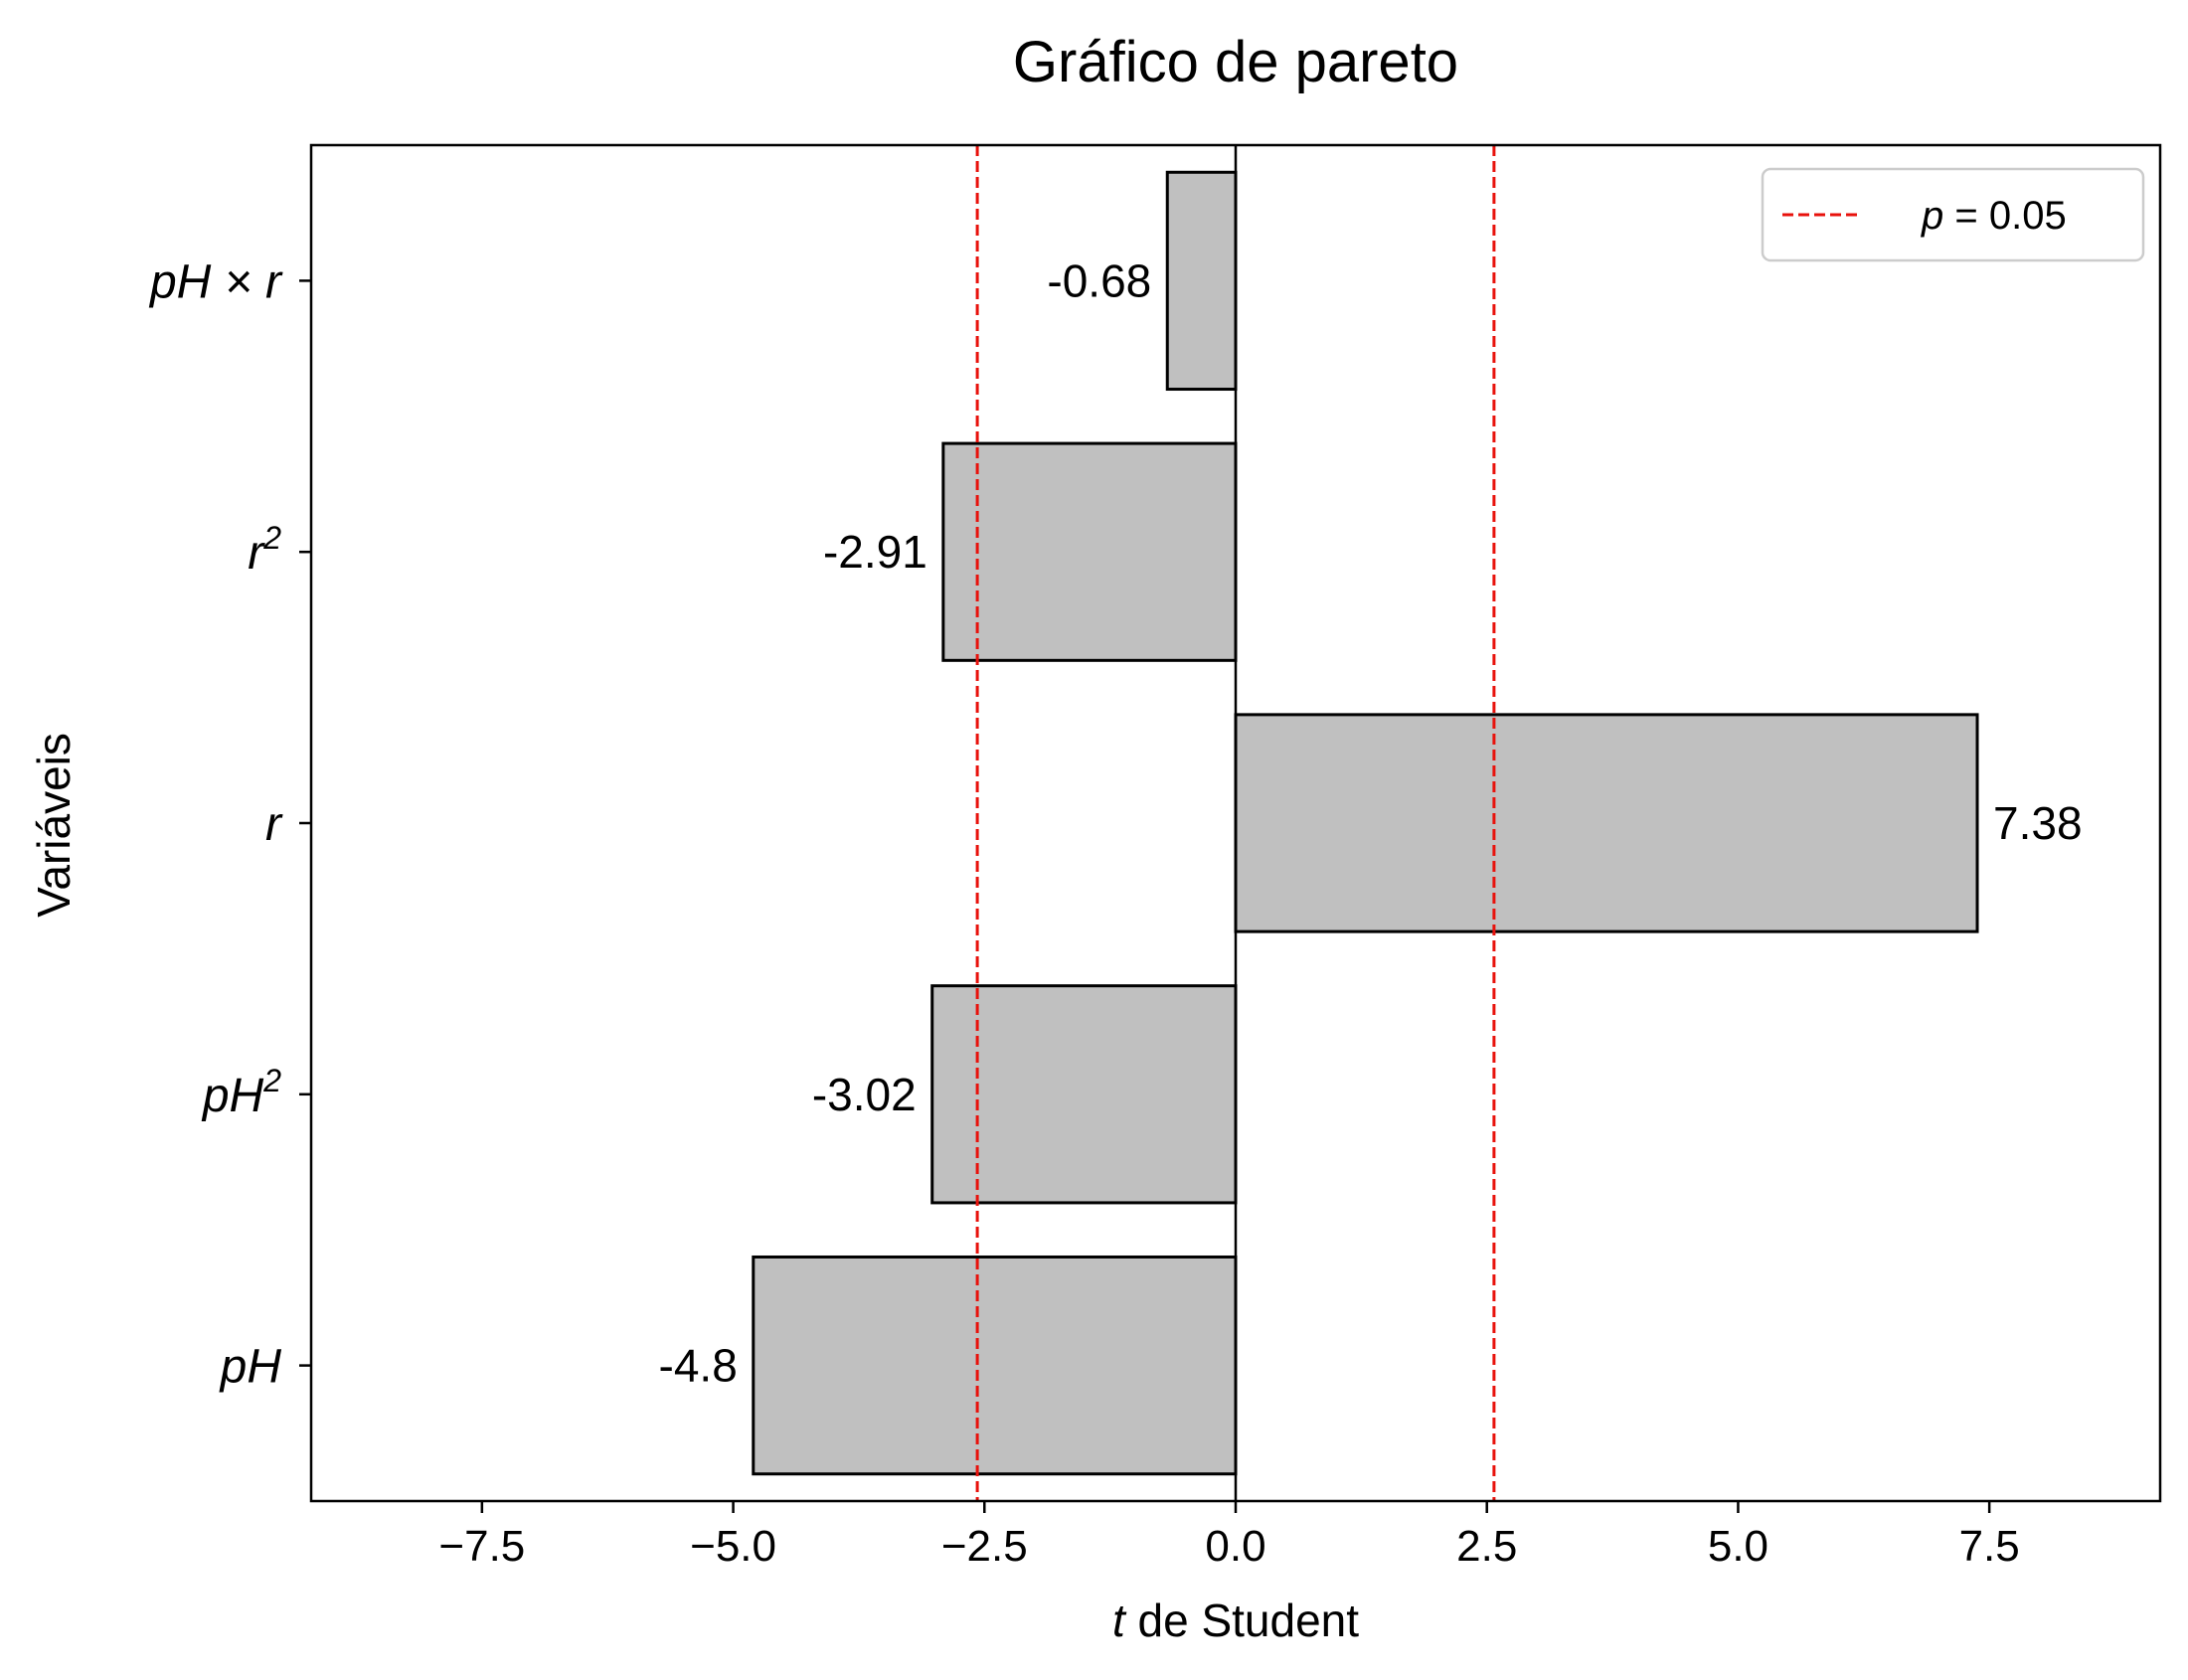 The height and width of the screenshot is (1680, 2188). I want to click on bar-value-label: 7.38, so click(2038, 823).